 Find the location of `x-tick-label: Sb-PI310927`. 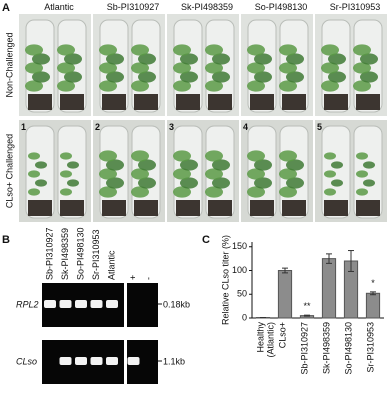

x-tick-label: Sb-PI310927 is located at coordinates (304, 348).